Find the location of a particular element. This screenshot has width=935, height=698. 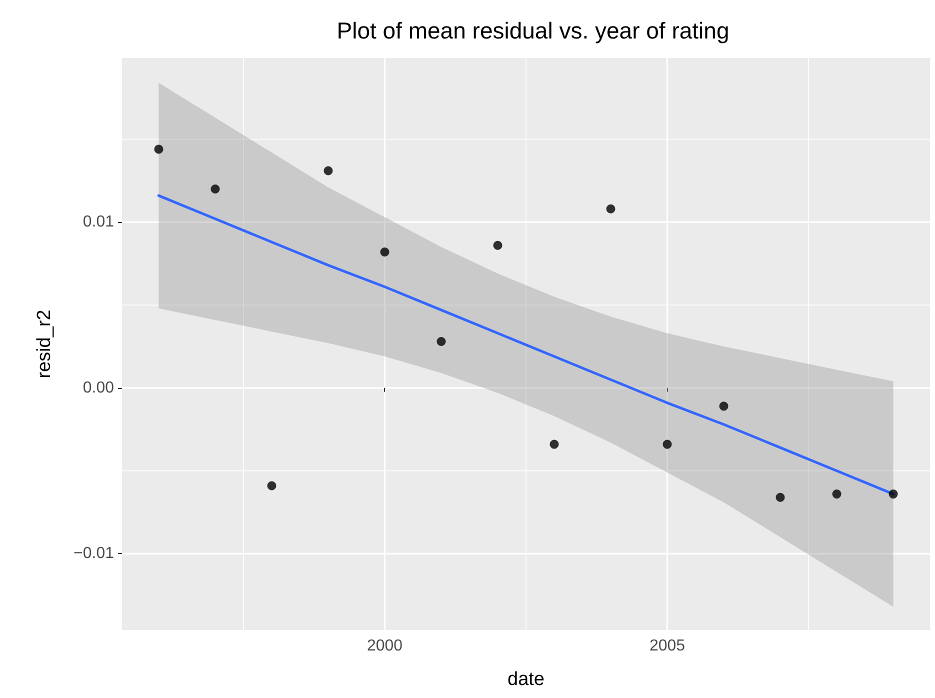

y-tick-label: 0.00 is located at coordinates (98, 387).